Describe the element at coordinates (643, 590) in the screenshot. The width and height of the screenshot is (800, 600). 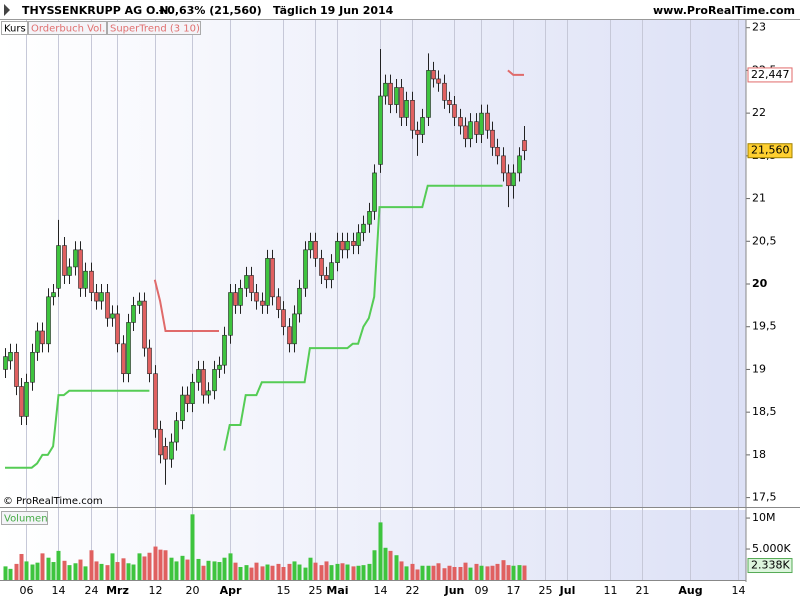
I see `x-tick-label: 21` at that location.